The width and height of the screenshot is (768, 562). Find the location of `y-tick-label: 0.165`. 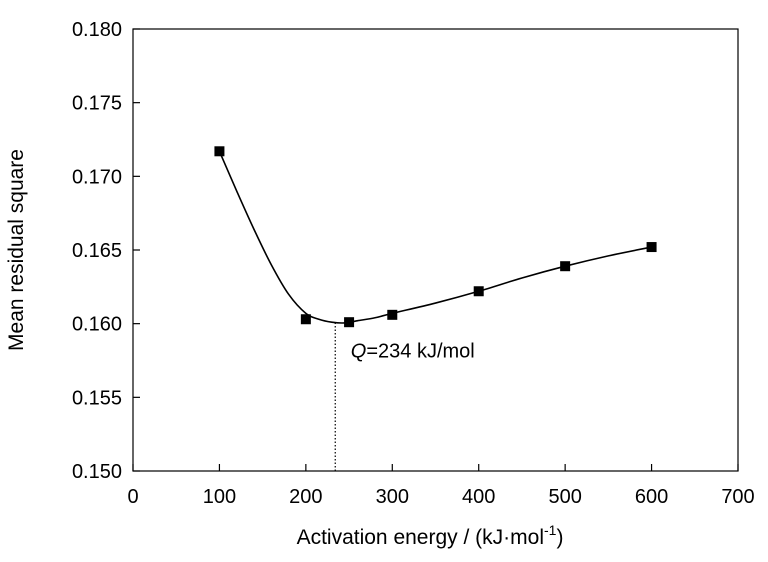

y-tick-label: 0.165 is located at coordinates (97, 251).